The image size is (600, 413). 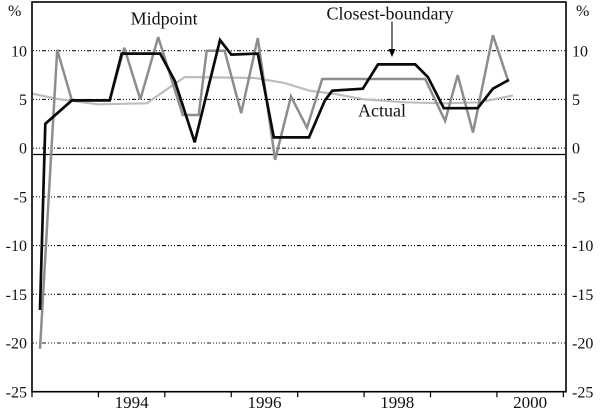 I want to click on y-tick-label-right-10: 10, so click(x=580, y=51).